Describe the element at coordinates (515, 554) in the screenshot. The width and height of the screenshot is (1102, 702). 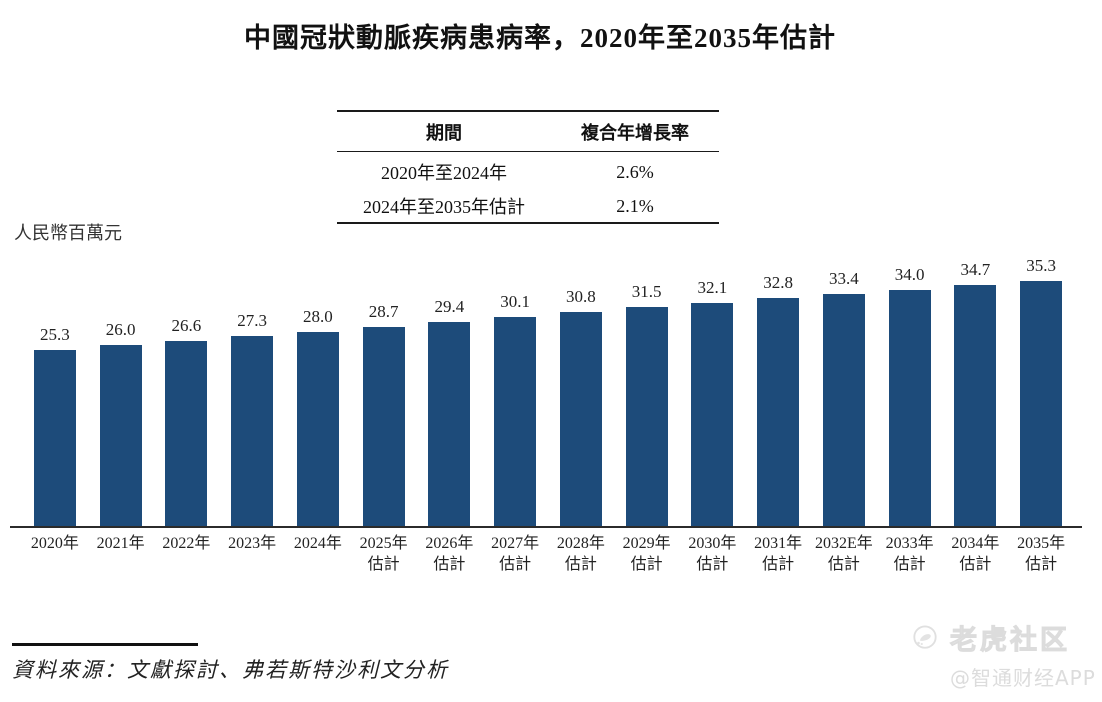
I see `x-tick-label: 2027年 估計` at that location.